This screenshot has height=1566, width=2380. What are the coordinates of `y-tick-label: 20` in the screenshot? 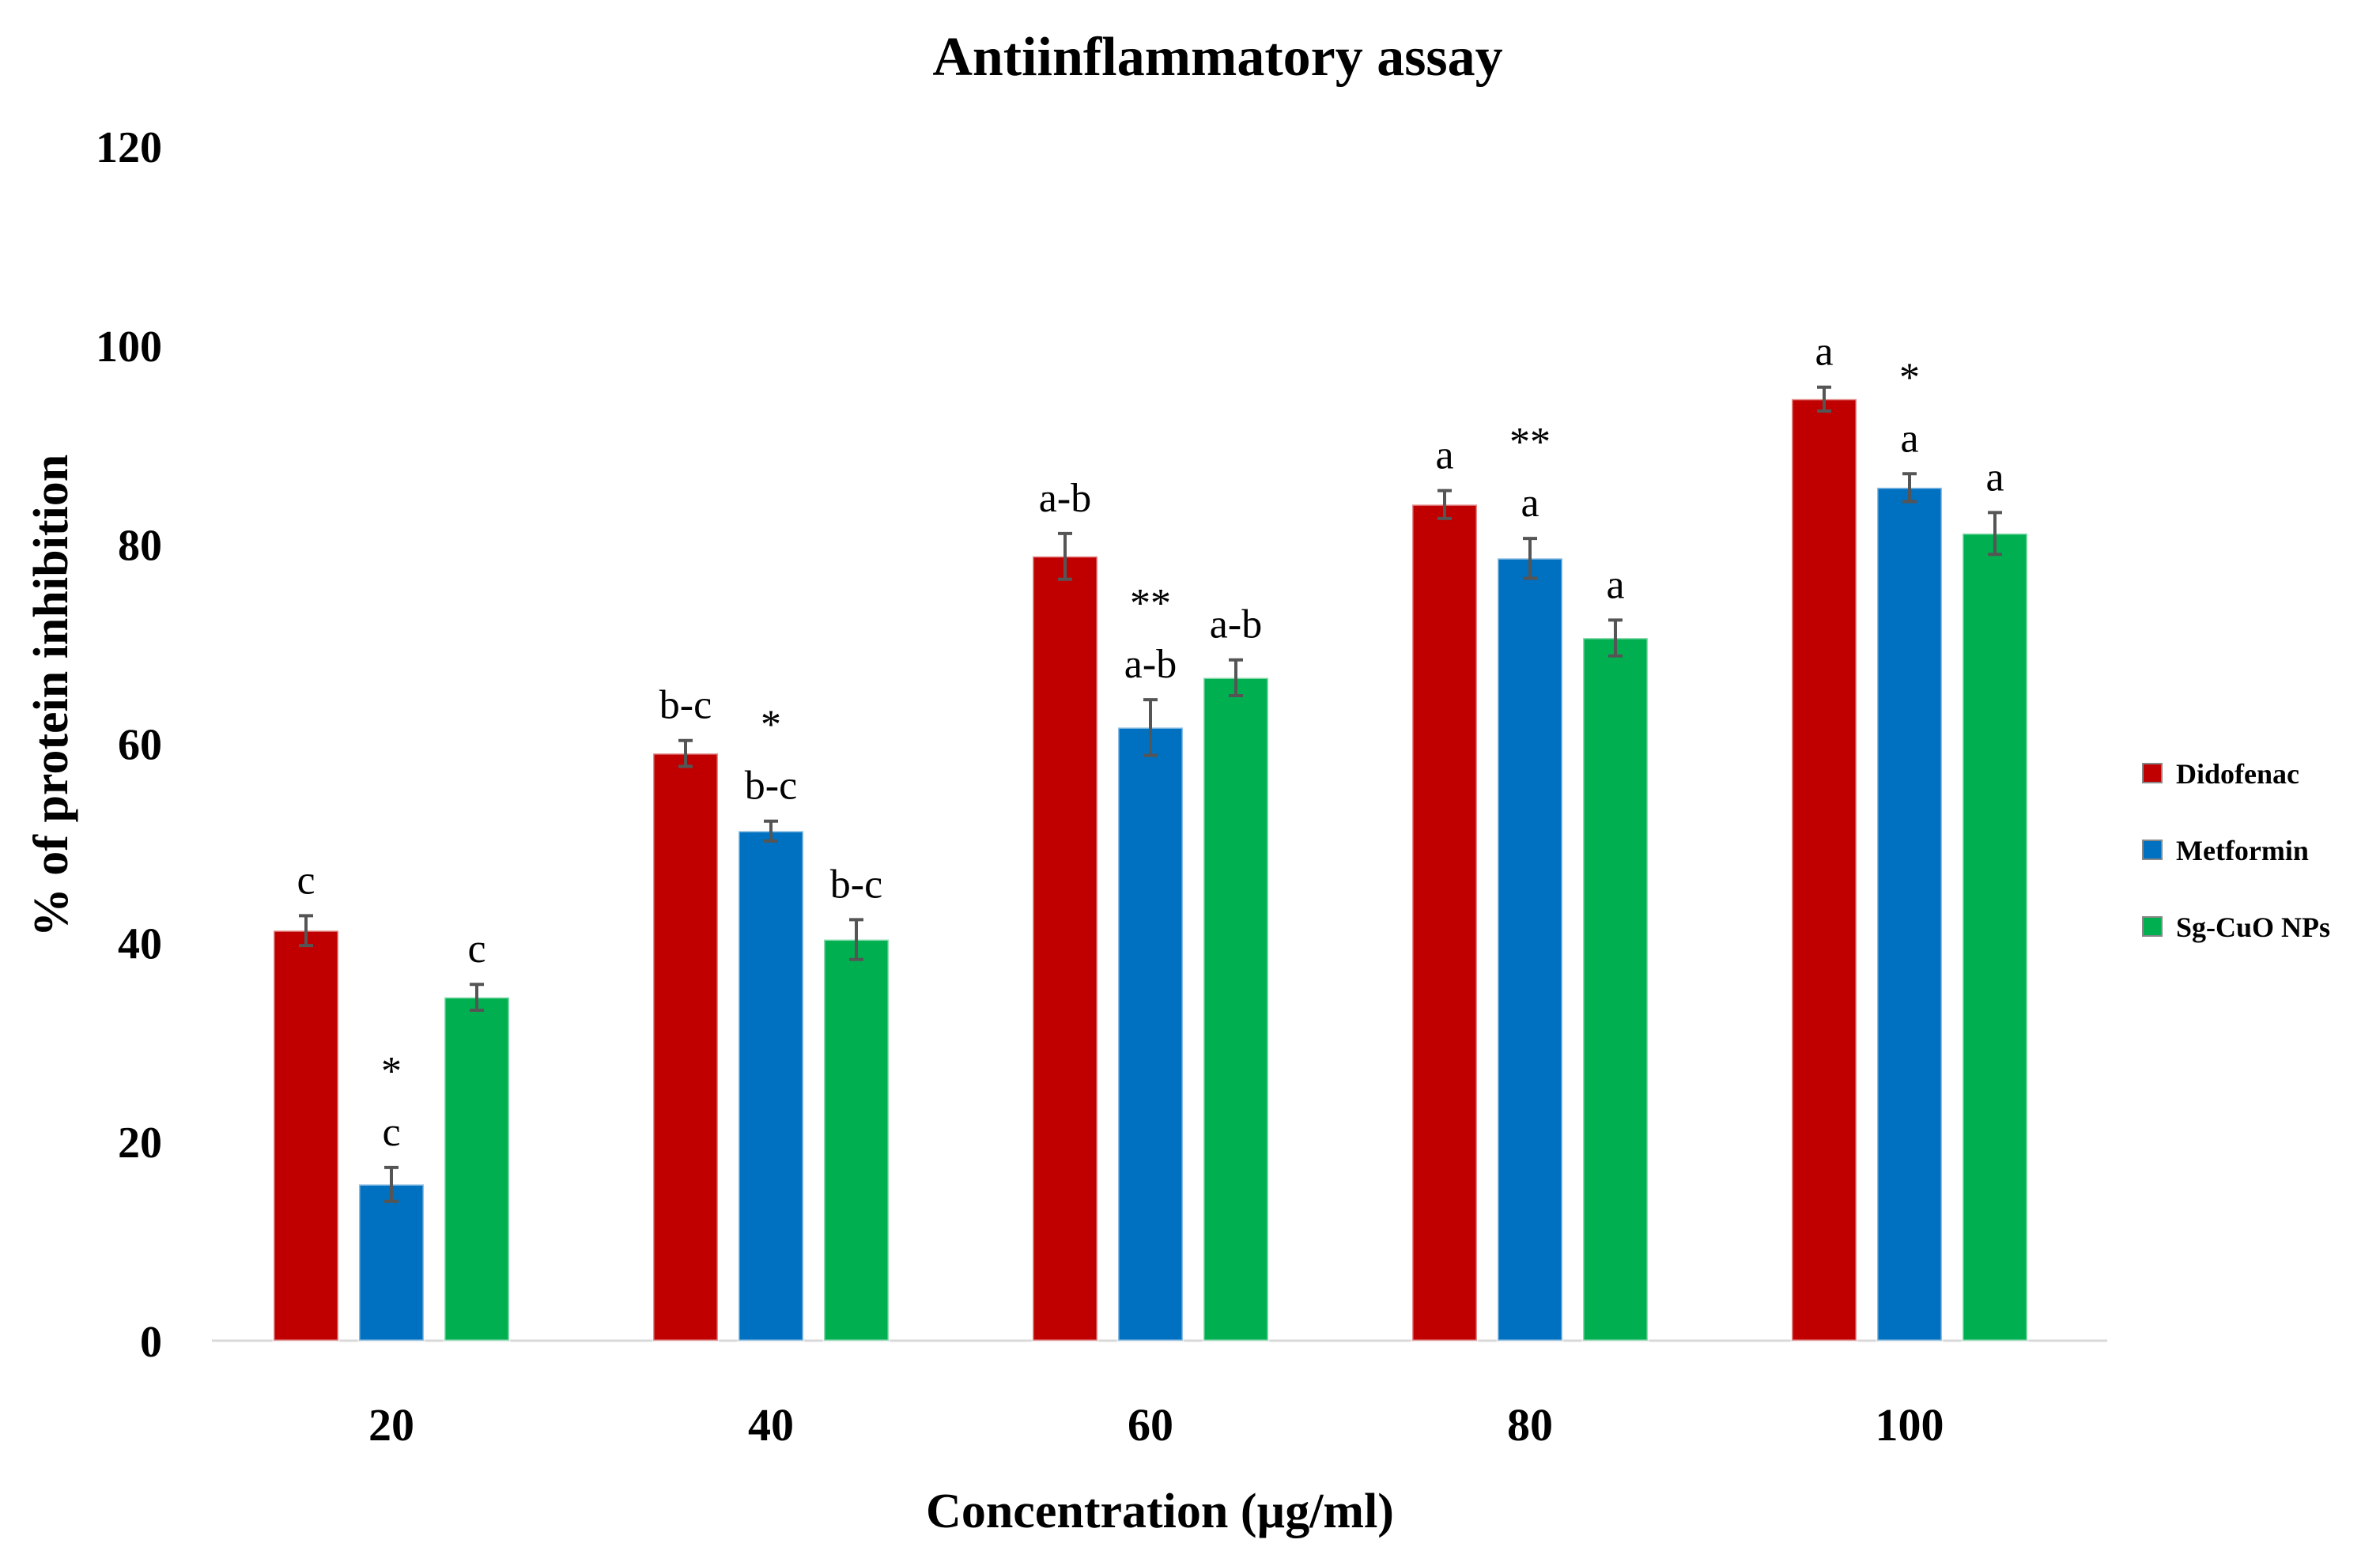 It's located at (140, 1143).